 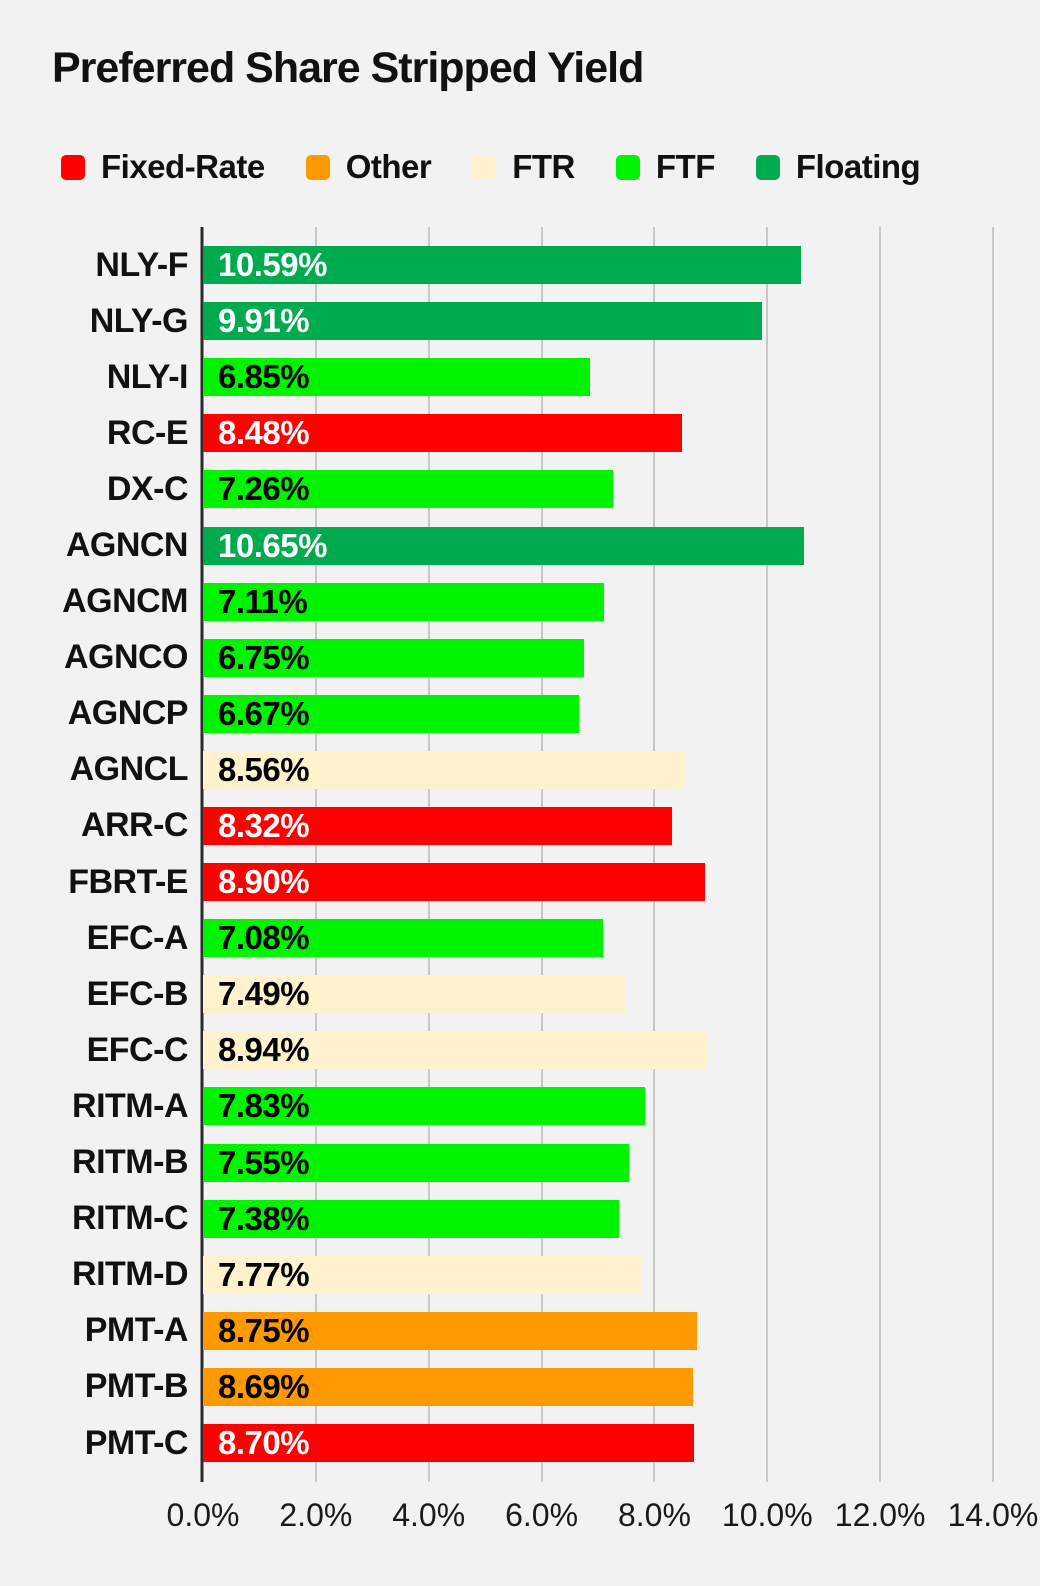 I want to click on value-label: 6.67%, so click(x=264, y=713).